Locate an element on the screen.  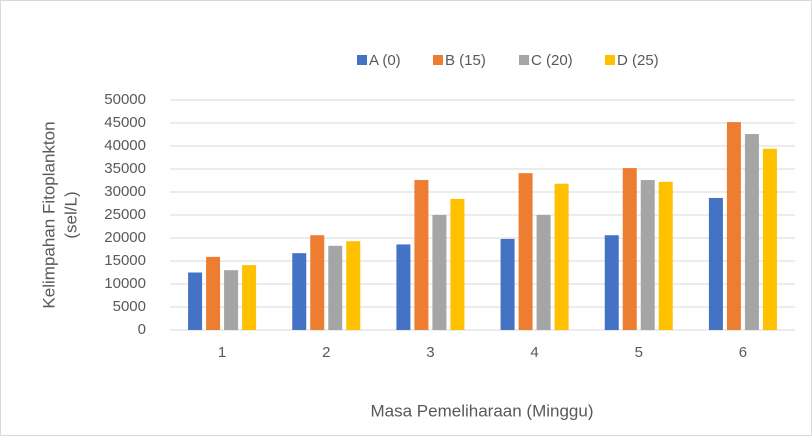
y-tick-label: 25000 is located at coordinates (125, 214).